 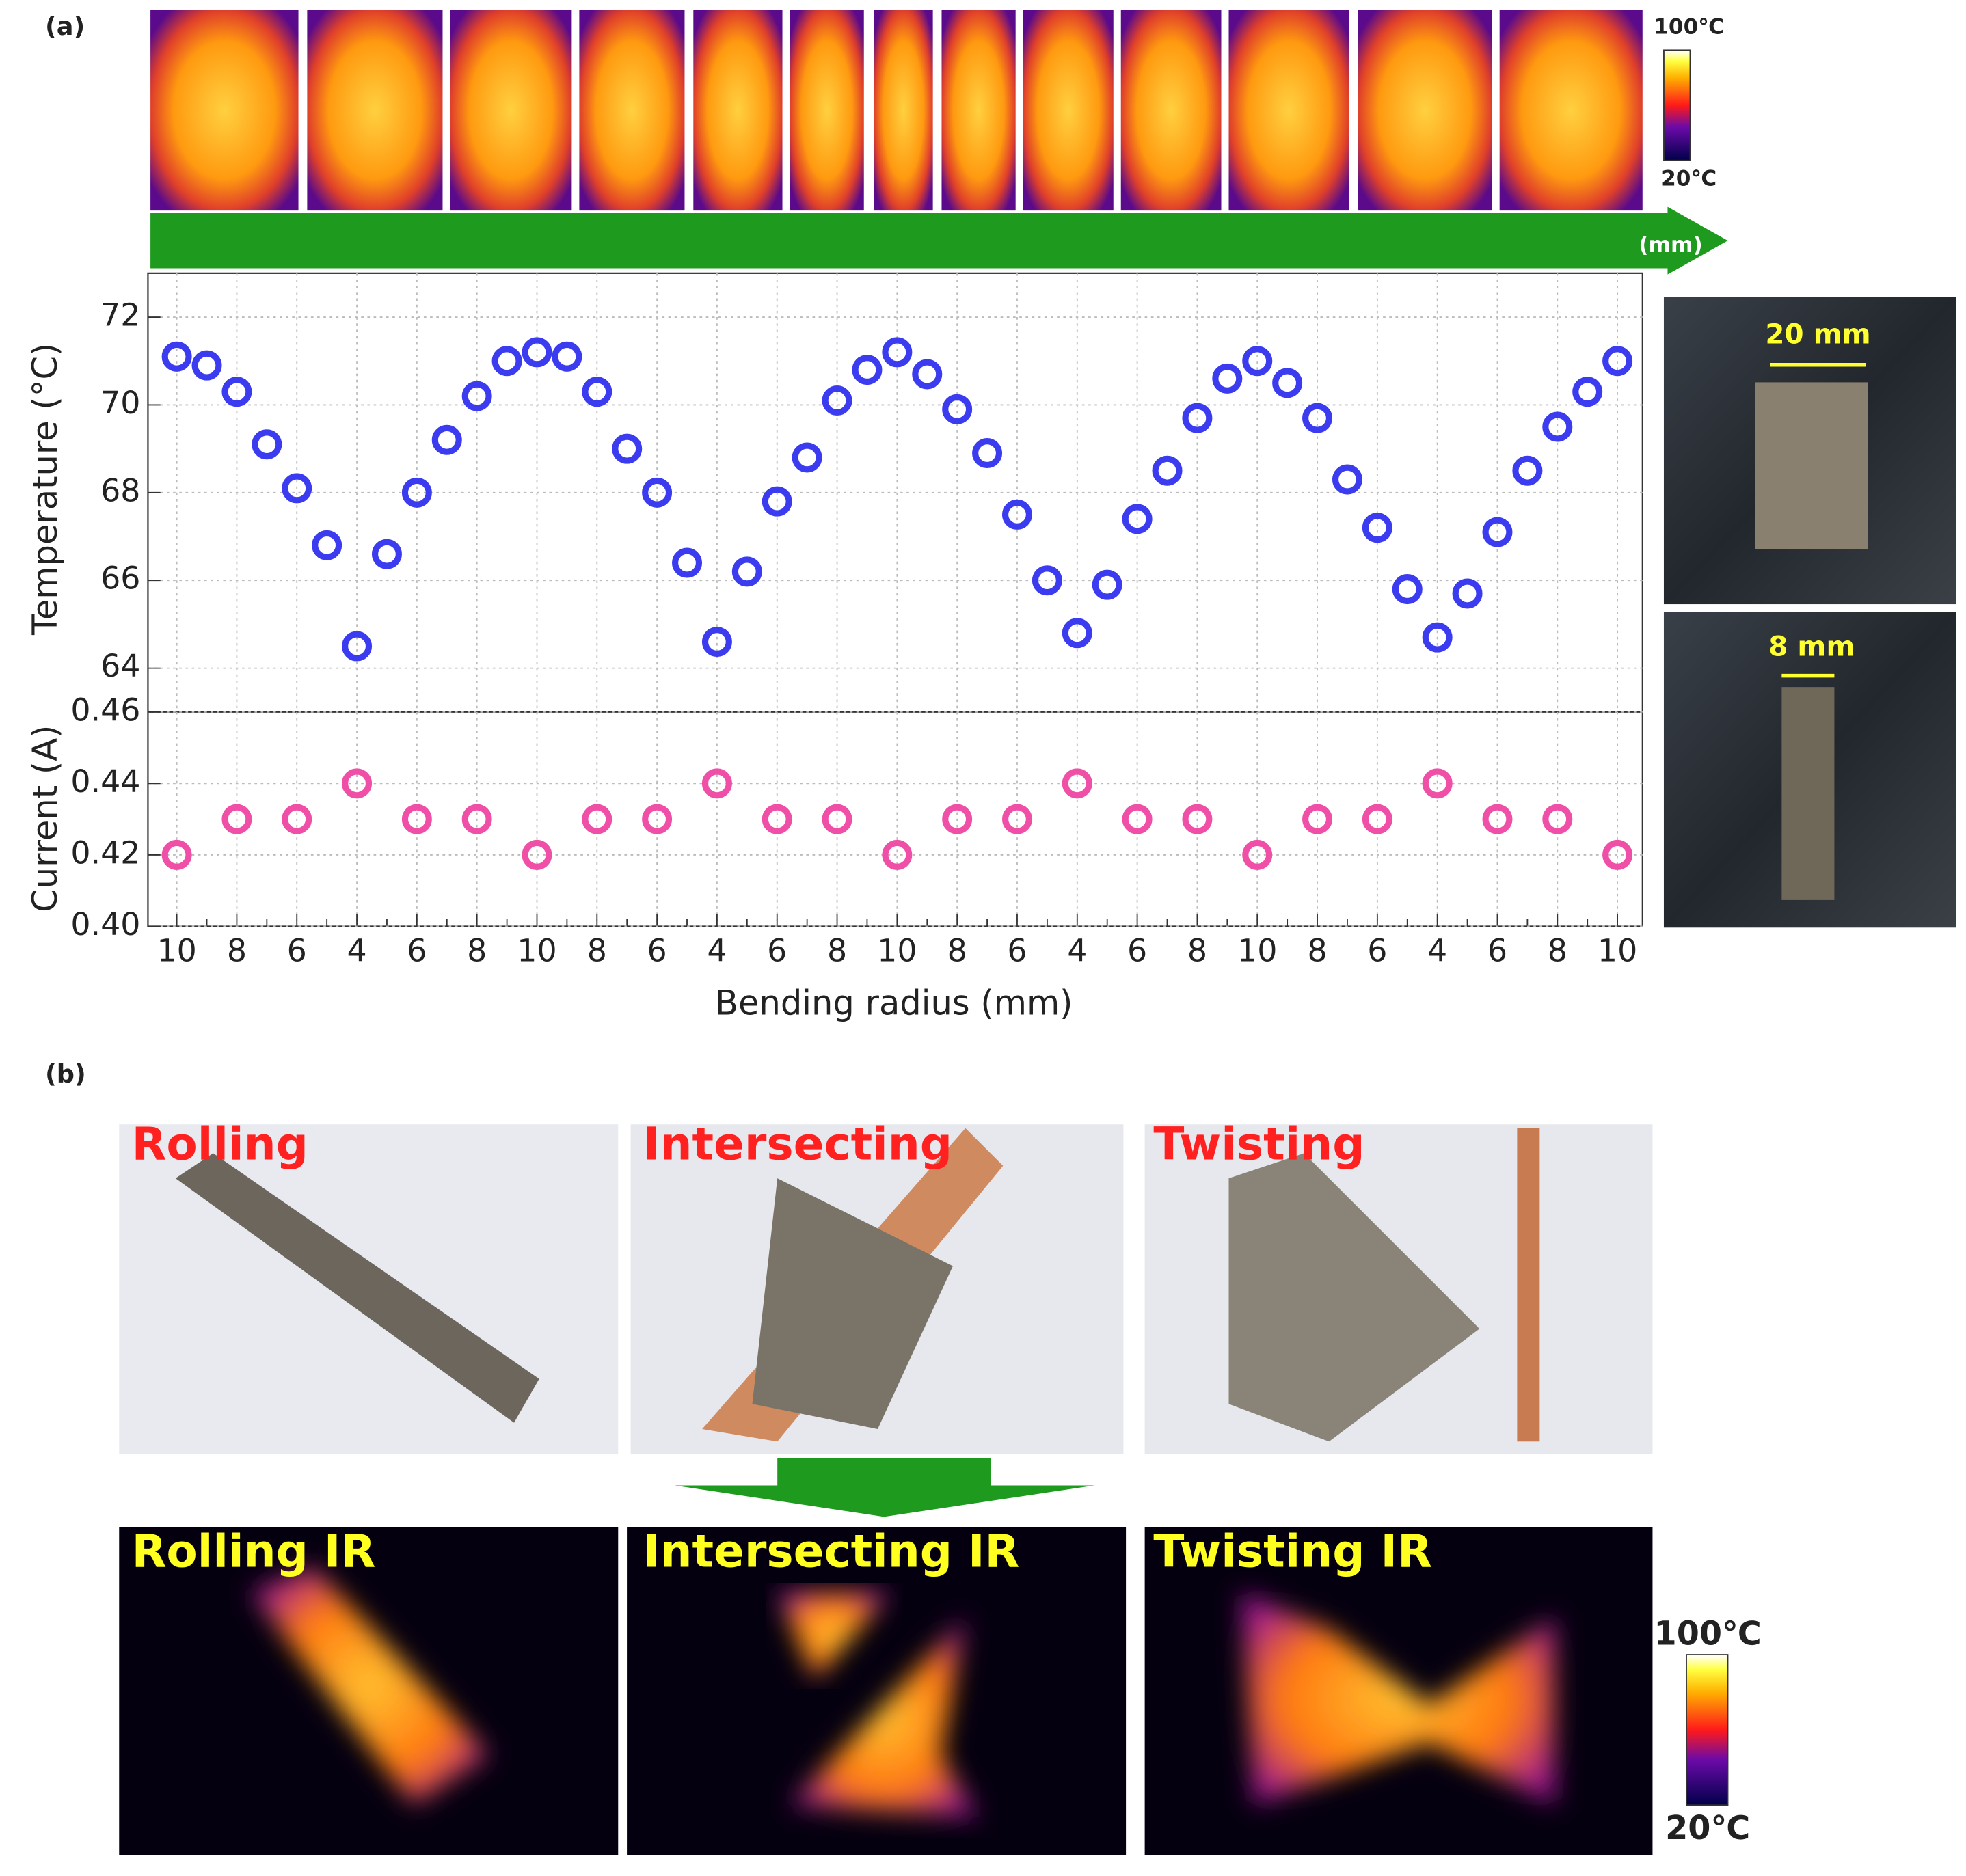 What do you see at coordinates (897, 135) in the screenshot?
I see `ir-strip: 109876545678910` at bounding box center [897, 135].